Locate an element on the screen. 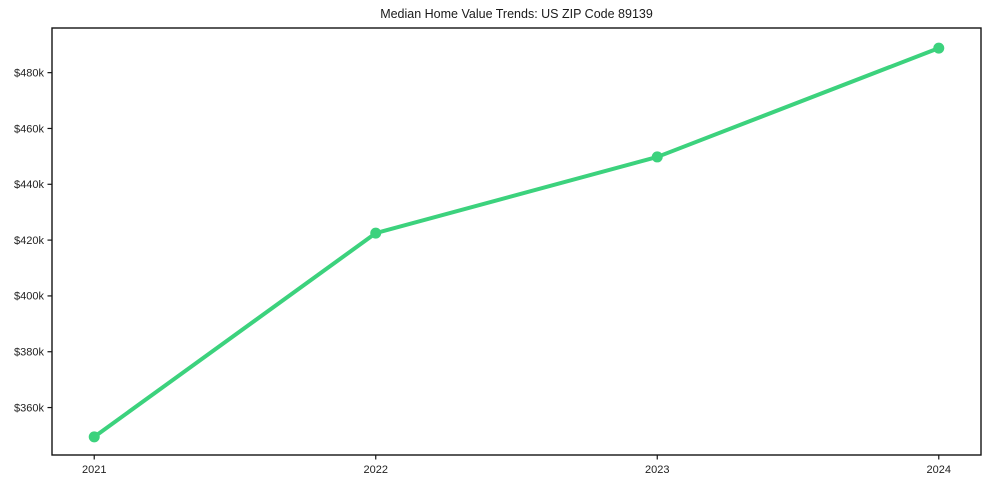 The width and height of the screenshot is (990, 490). x-tick-label: 2023 is located at coordinates (657, 470).